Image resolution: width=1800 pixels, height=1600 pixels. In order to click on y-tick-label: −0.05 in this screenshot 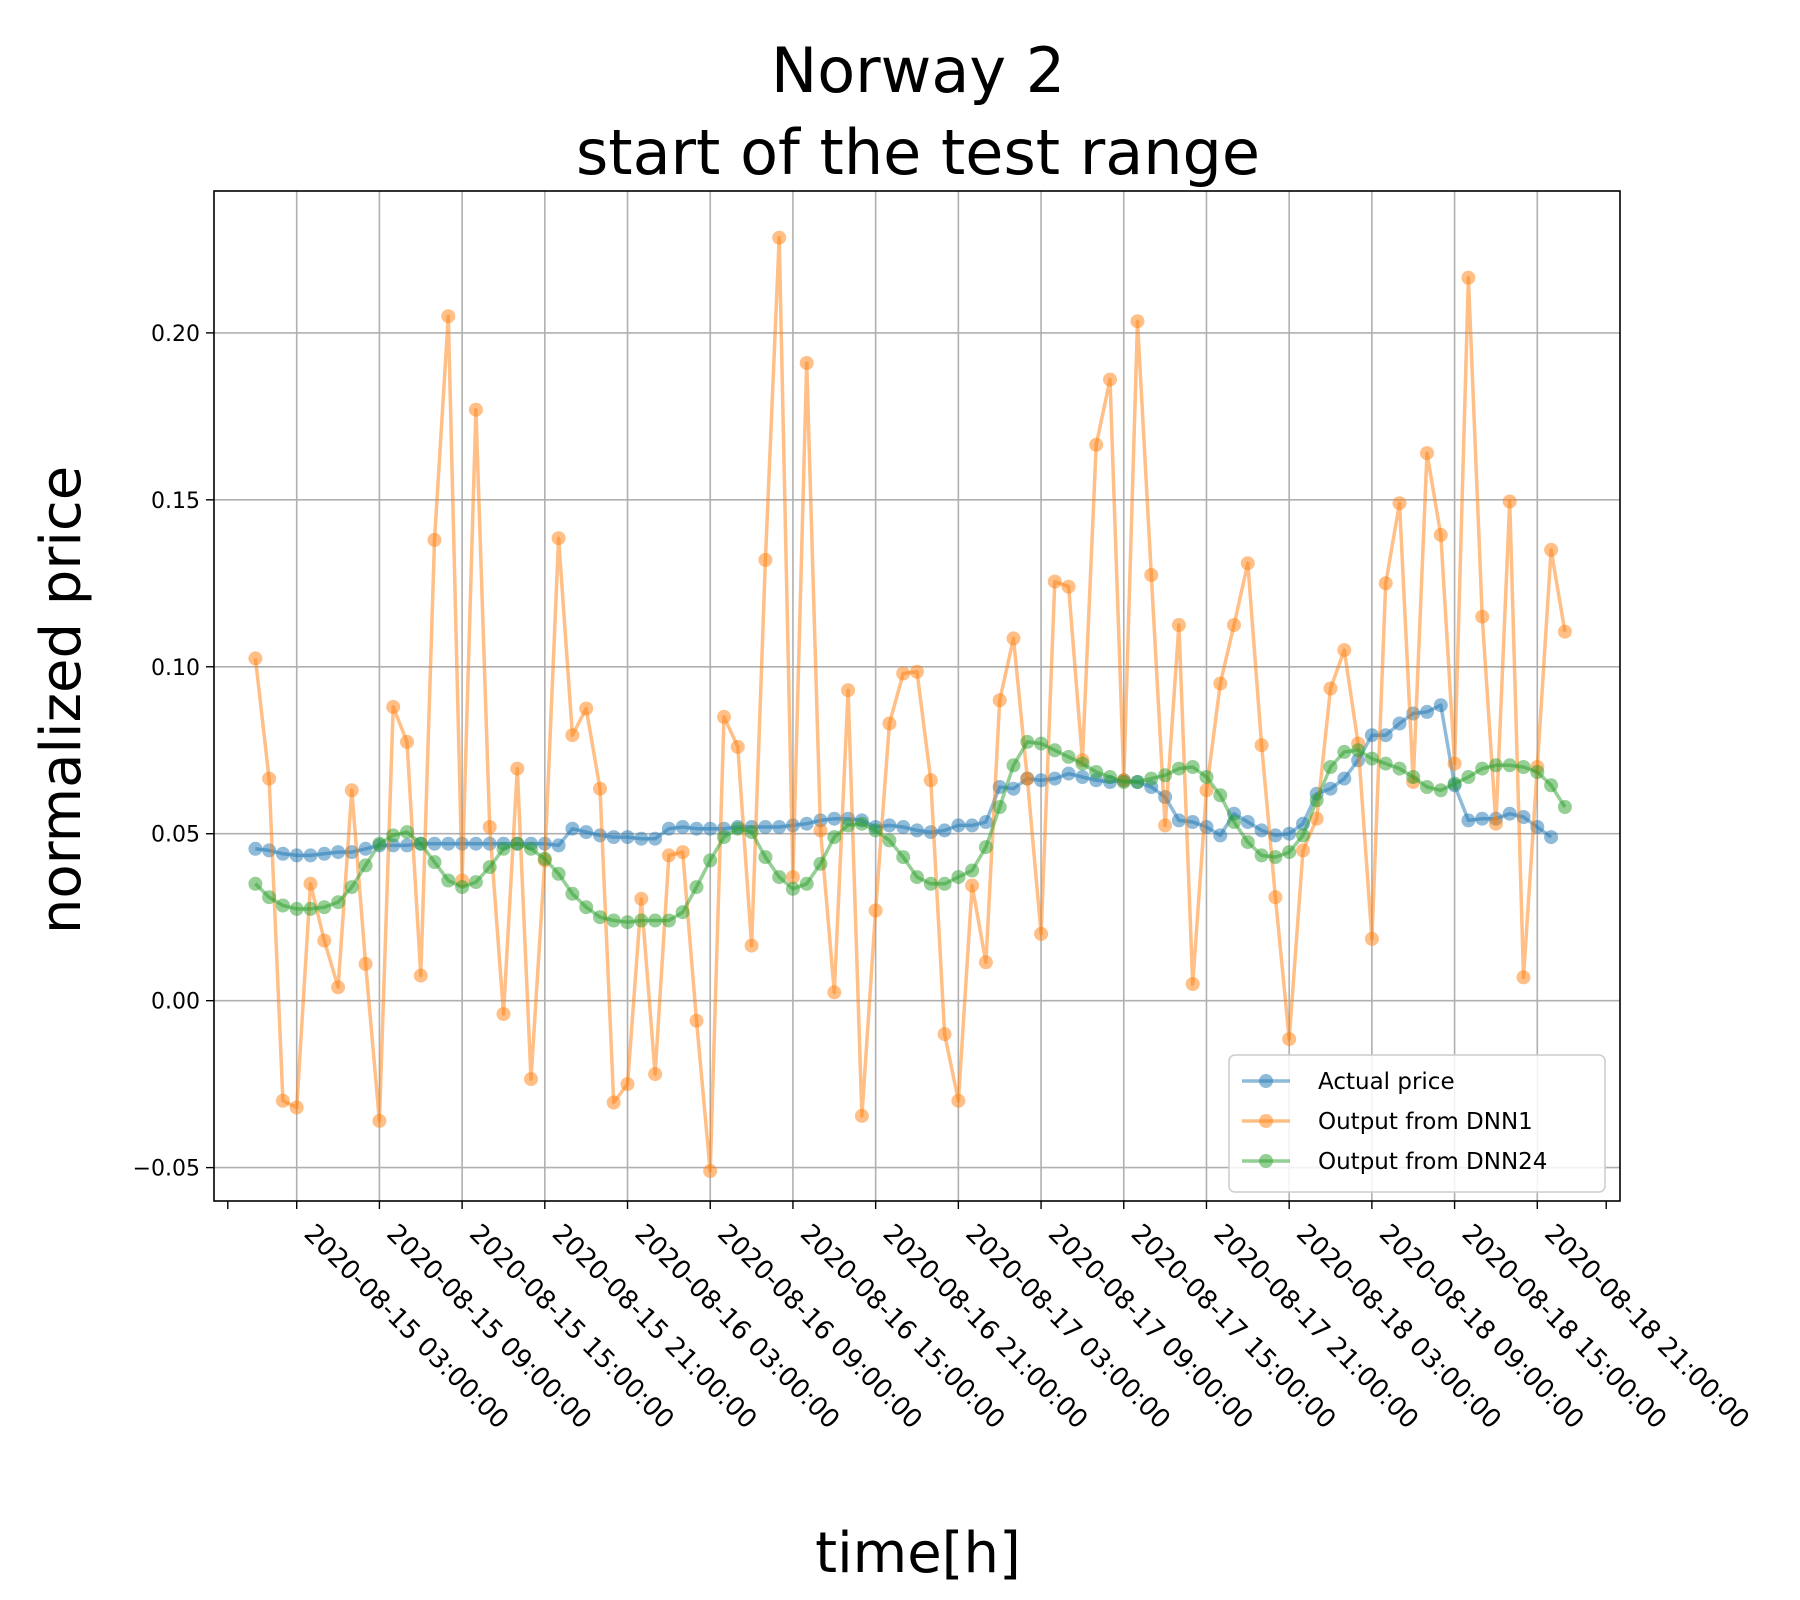, I will do `click(166, 1169)`.